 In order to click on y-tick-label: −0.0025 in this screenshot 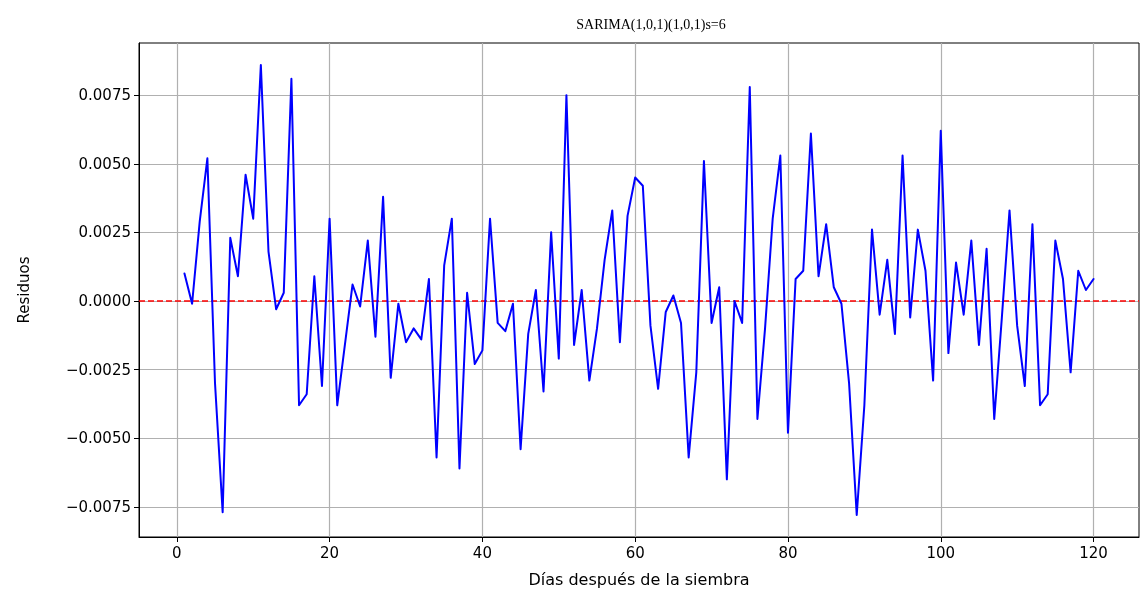, I will do `click(98, 369)`.